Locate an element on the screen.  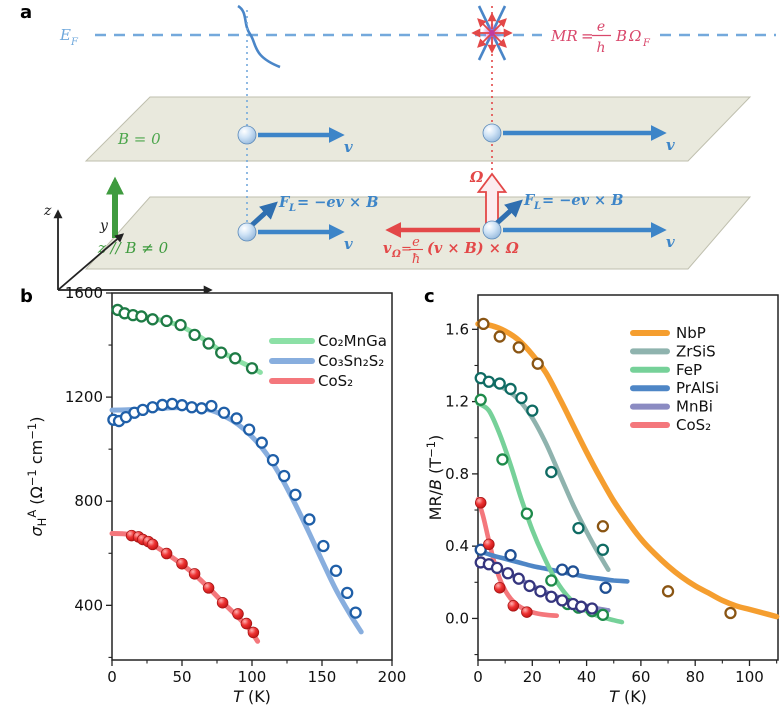
x-tick-label: 80 is located at coordinates (695, 677).